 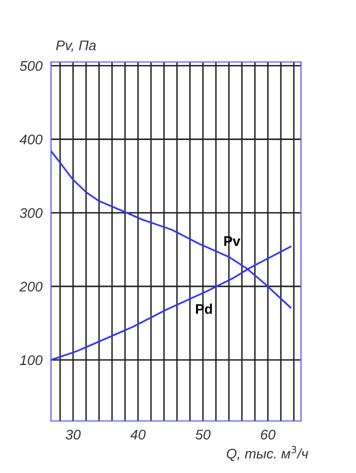 I want to click on x-tick-label: 50, so click(x=203, y=435).